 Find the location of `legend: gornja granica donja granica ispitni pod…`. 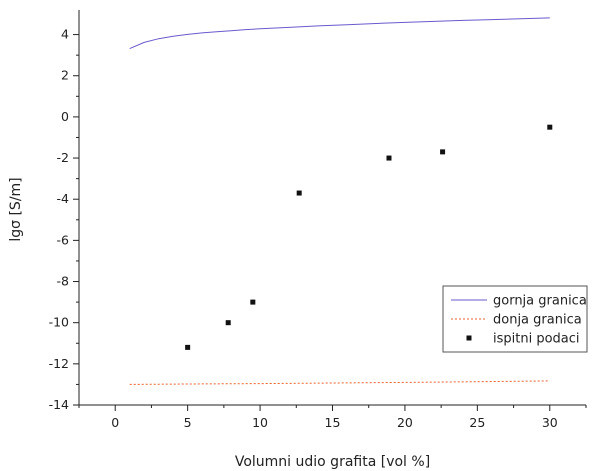

legend: gornja granica donja granica ispitni pod… is located at coordinates (515, 319).